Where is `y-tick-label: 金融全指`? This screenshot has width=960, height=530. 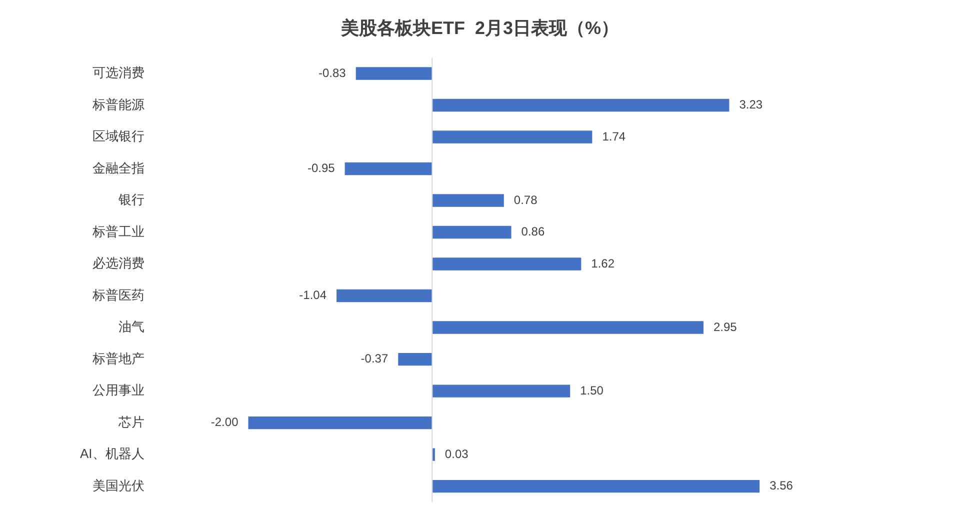
y-tick-label: 金融全指 is located at coordinates (118, 168).